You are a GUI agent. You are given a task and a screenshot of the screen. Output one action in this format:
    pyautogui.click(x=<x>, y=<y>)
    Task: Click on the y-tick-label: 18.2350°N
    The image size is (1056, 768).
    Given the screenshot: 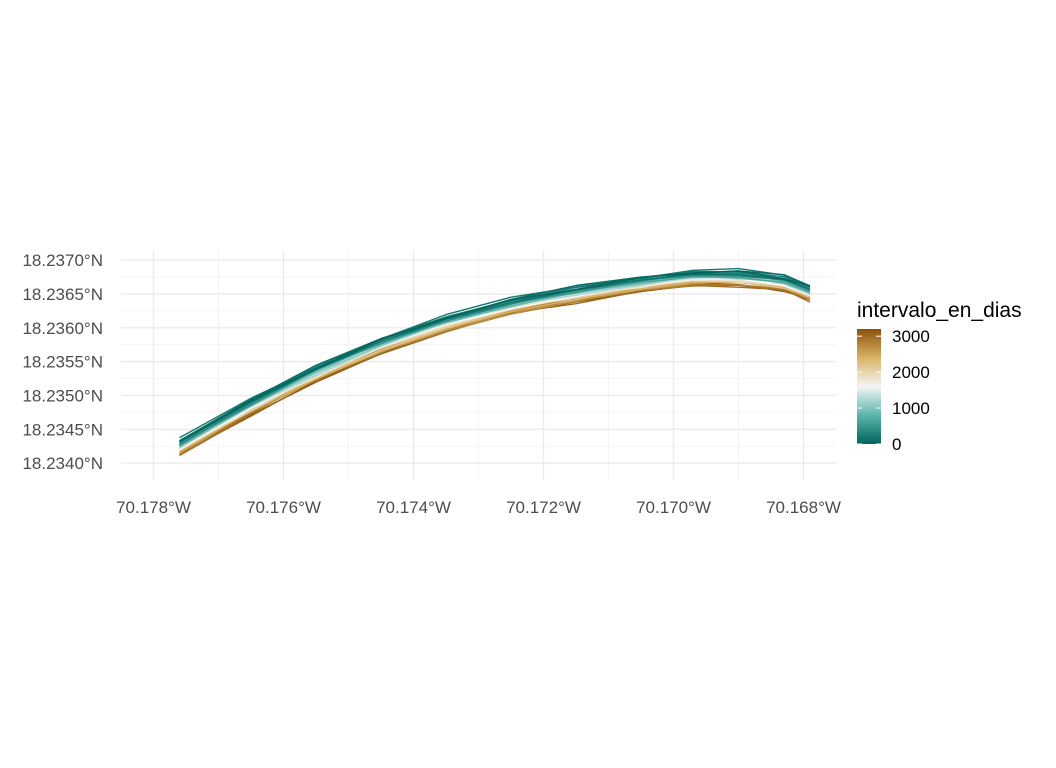 What is the action you would take?
    pyautogui.click(x=62, y=395)
    